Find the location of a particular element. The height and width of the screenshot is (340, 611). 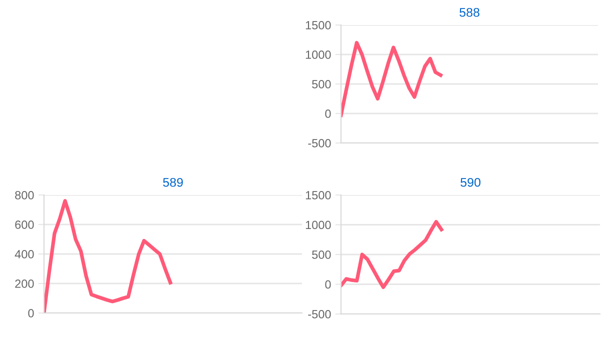

y-tick-label: 600 is located at coordinates (24, 224).